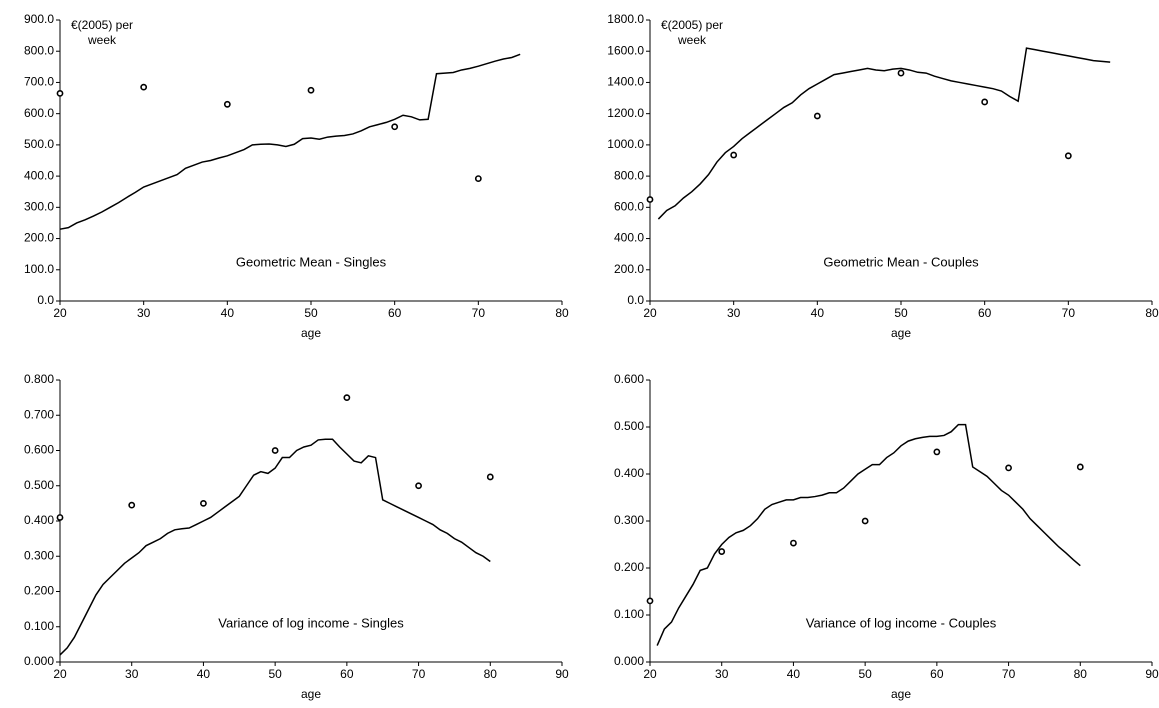  Describe the element at coordinates (39, 19) in the screenshot. I see `y-tick-label: 900.0` at that location.